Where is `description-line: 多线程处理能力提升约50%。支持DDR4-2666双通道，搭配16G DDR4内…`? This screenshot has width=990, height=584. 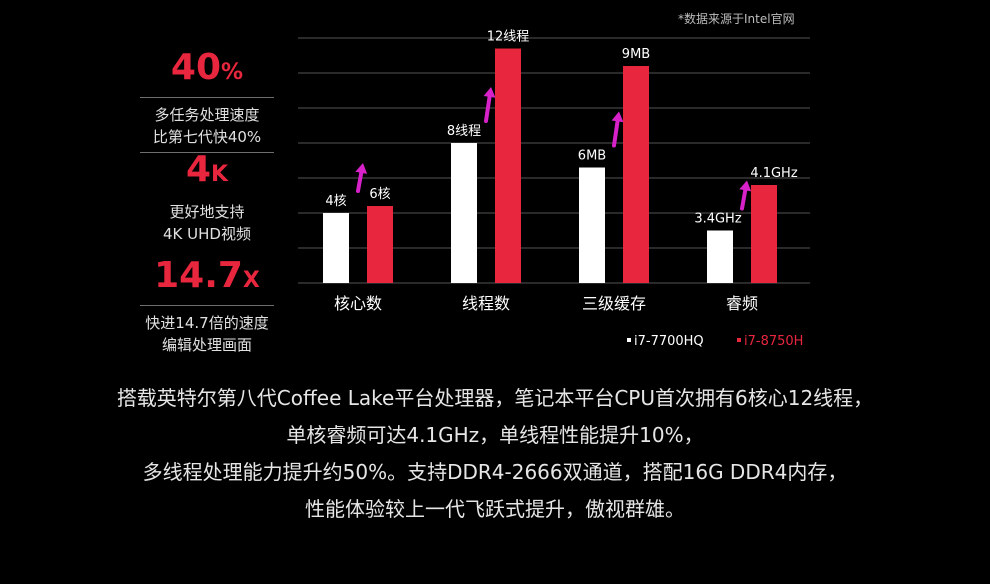 description-line: 多线程处理能力提升约50%。支持DDR4-2666双通道，搭配16G DDR4内… is located at coordinates (495, 472).